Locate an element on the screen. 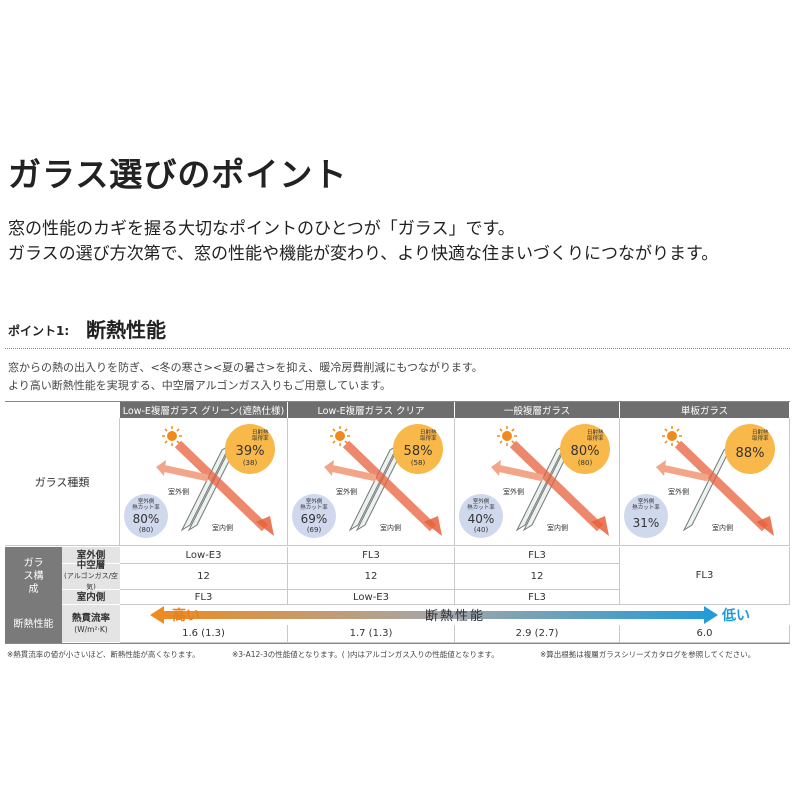  row-label: ガラス種類 is located at coordinates (62, 482).